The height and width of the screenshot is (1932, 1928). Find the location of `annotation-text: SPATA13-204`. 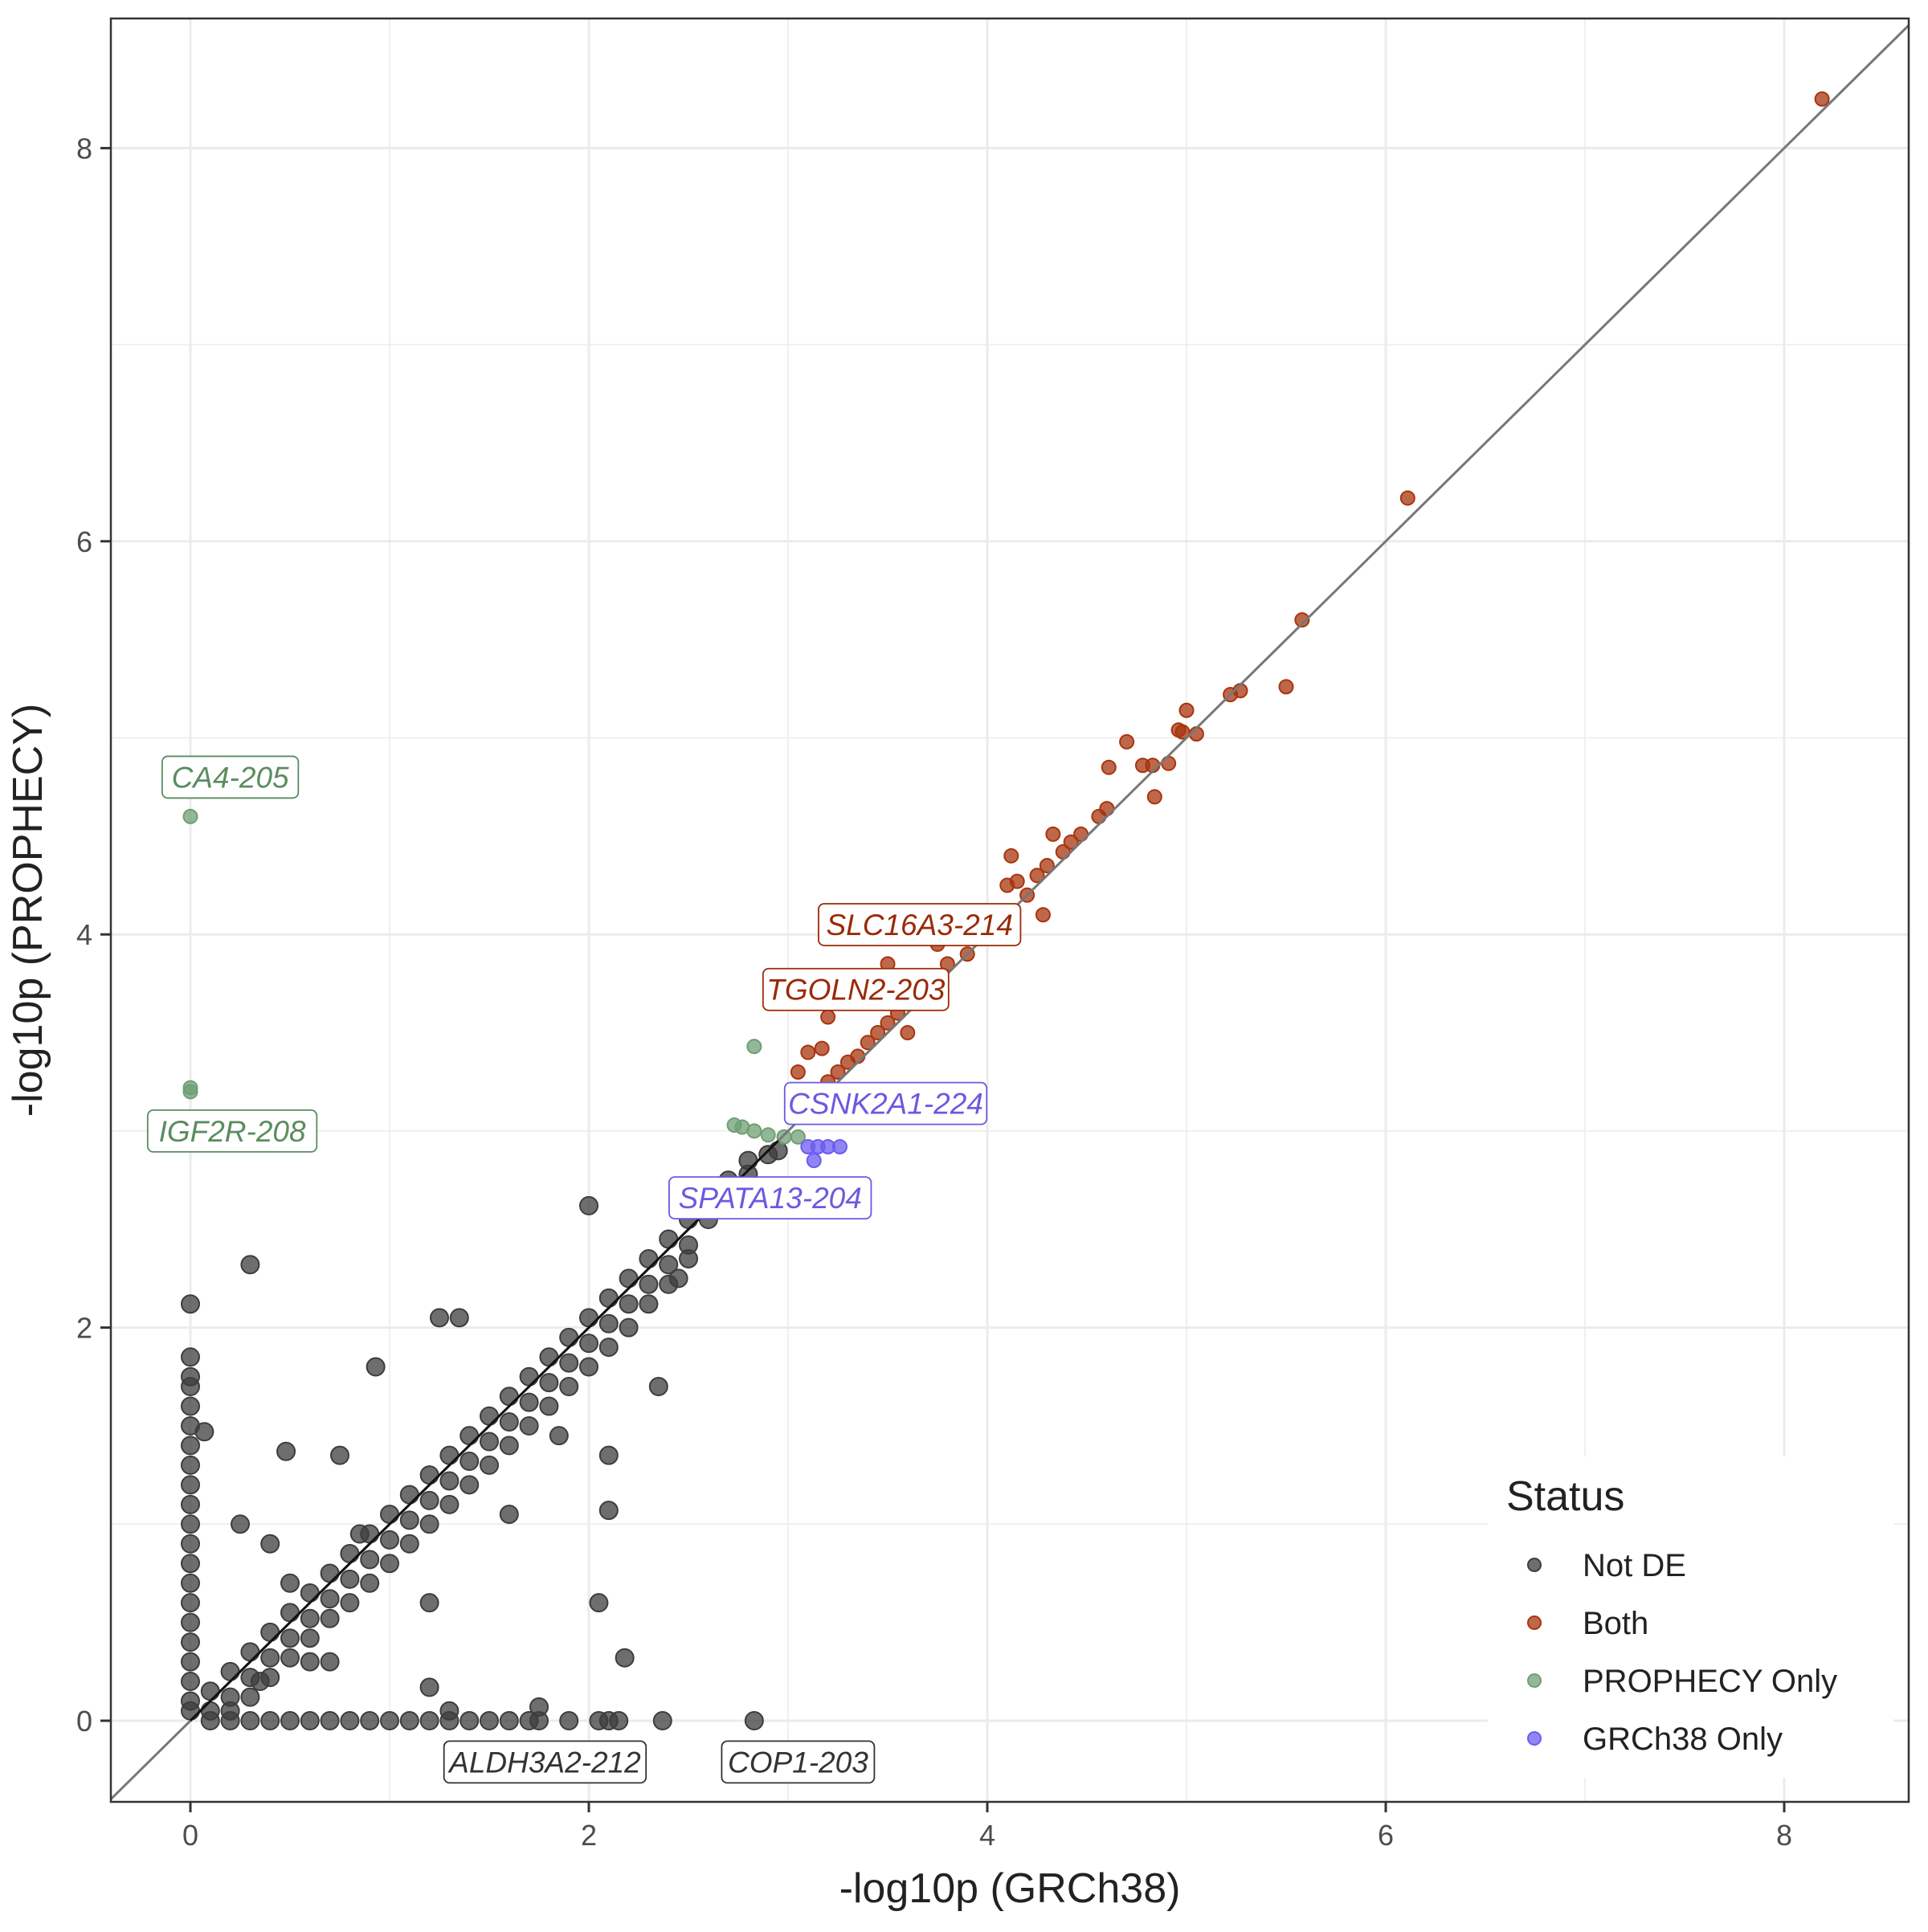

annotation-text: SPATA13-204 is located at coordinates (770, 1198).